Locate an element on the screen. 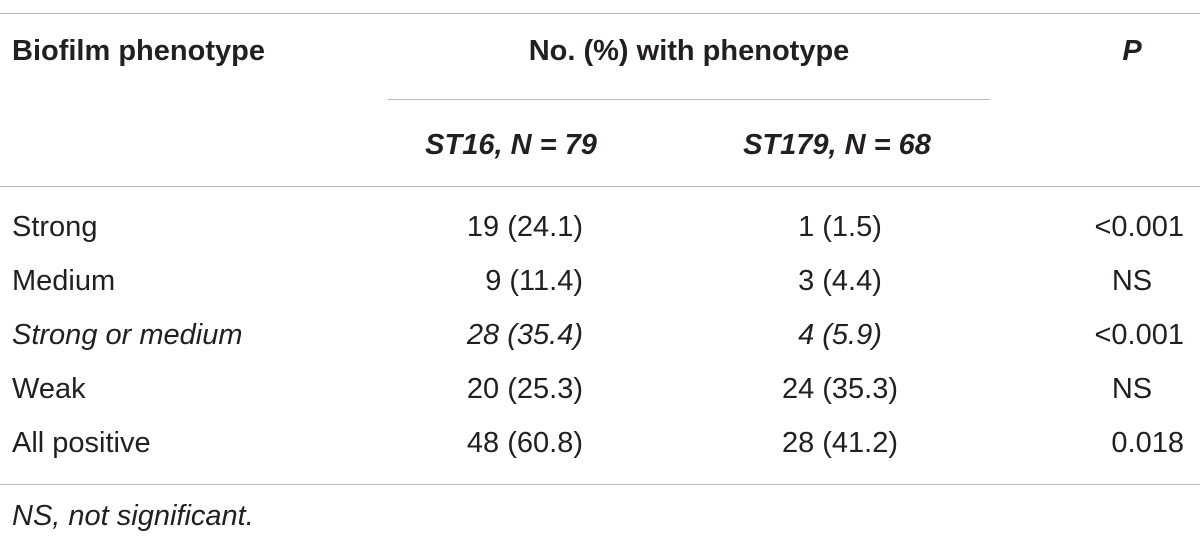 The width and height of the screenshot is (1200, 546). row-strong-or-medium-p: <0.001 is located at coordinates (1139, 335).